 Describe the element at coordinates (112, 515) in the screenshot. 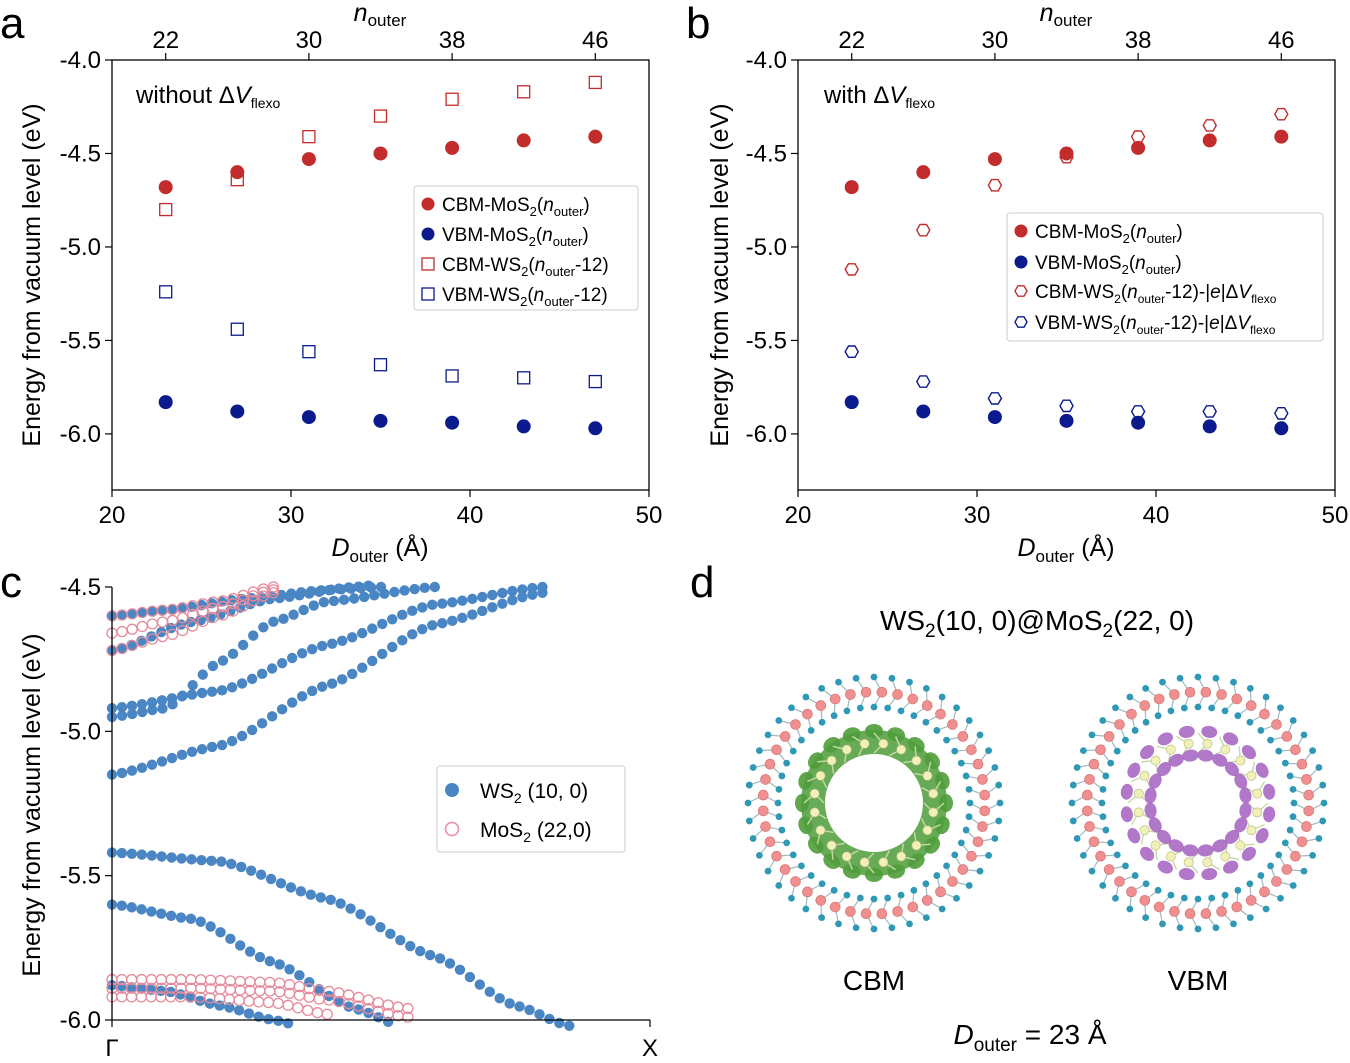

I see `a-xtick-label-0: 20` at that location.